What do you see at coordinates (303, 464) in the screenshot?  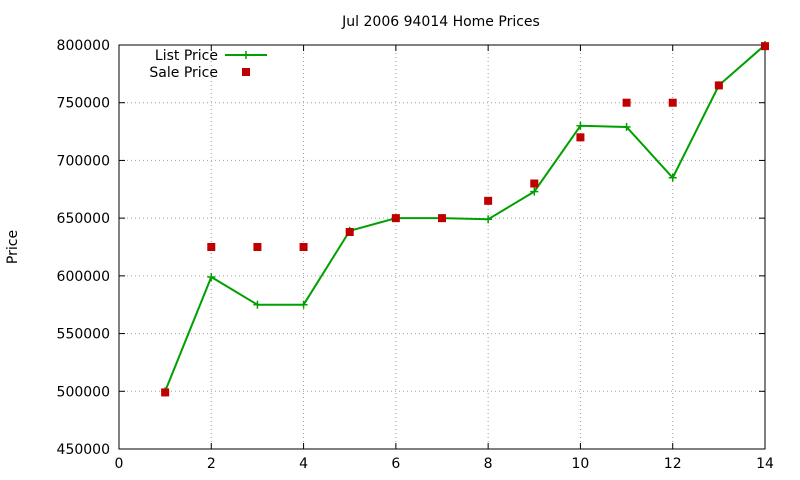 I see `x-tick-label: 4` at bounding box center [303, 464].